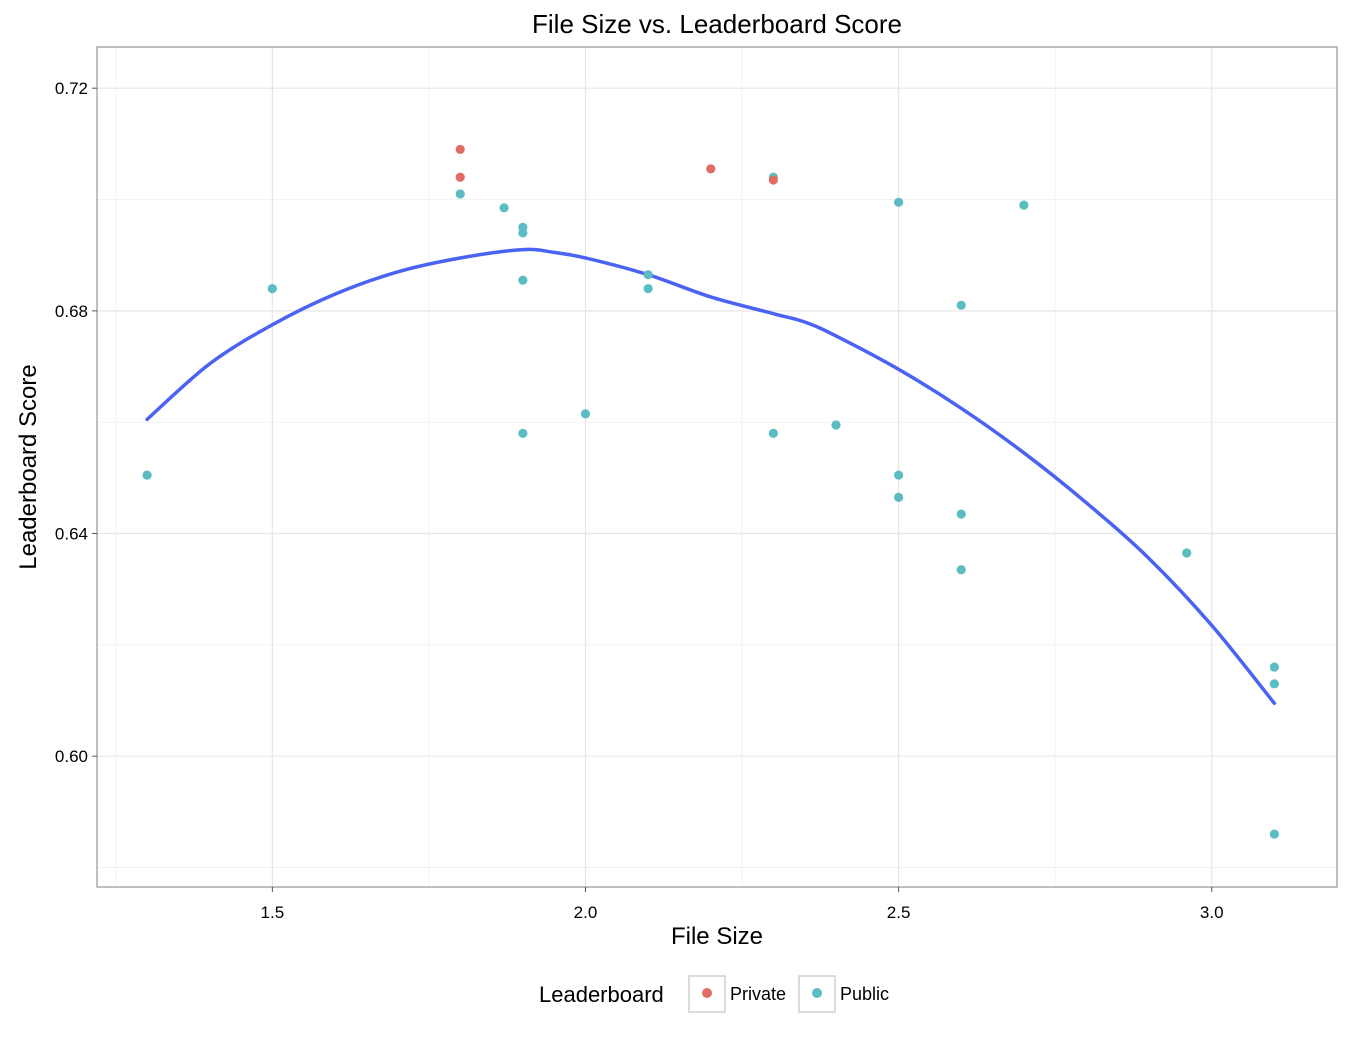 The height and width of the screenshot is (1055, 1350). I want to click on legend-label-private: Private, so click(758, 994).